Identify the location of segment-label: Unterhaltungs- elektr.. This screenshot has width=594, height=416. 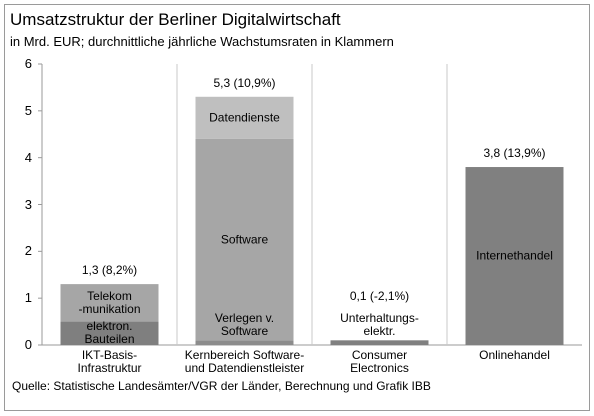
(379, 325).